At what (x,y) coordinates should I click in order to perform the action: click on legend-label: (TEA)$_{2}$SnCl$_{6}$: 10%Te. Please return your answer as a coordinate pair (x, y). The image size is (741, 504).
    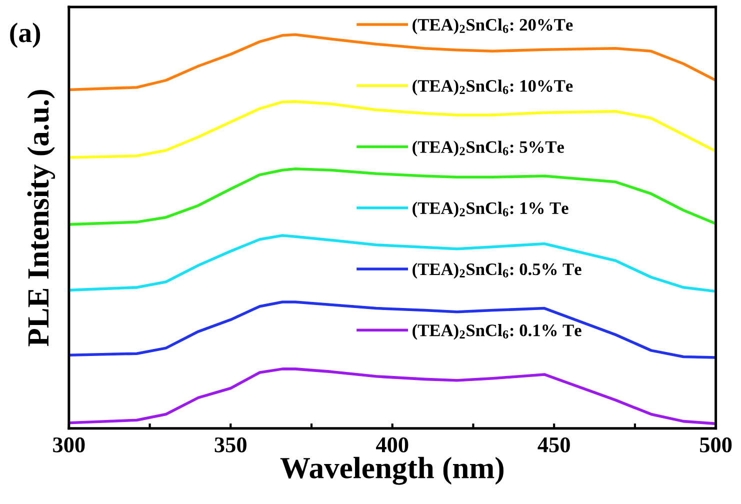
    Looking at the image, I should click on (492, 88).